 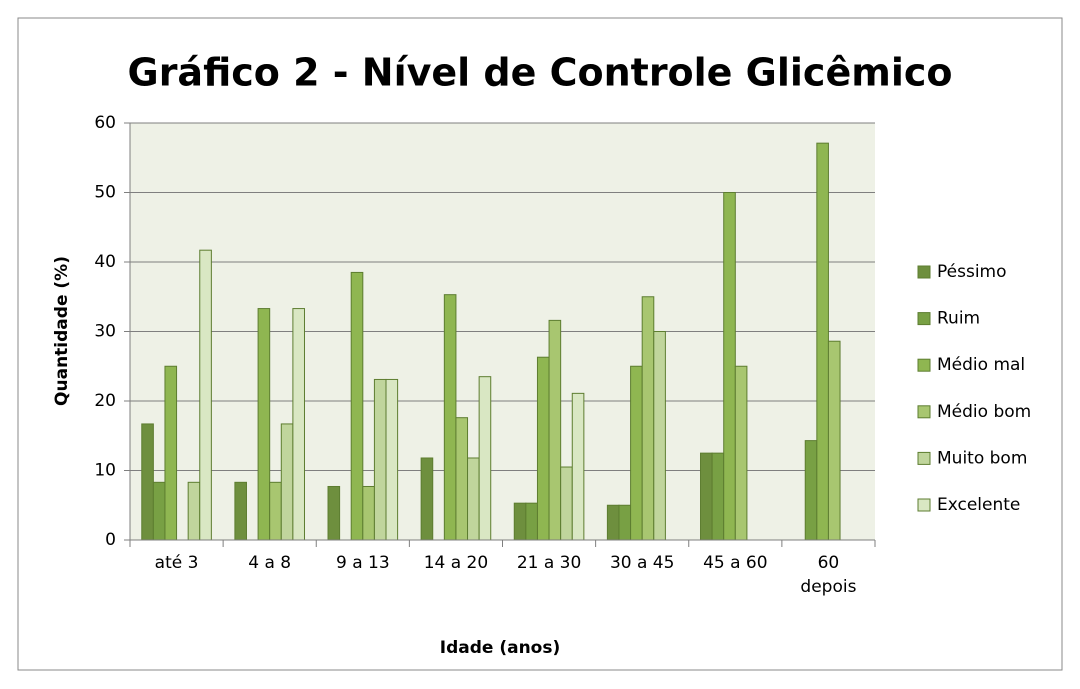 I want to click on legend-label: Médio mal, so click(x=981, y=365).